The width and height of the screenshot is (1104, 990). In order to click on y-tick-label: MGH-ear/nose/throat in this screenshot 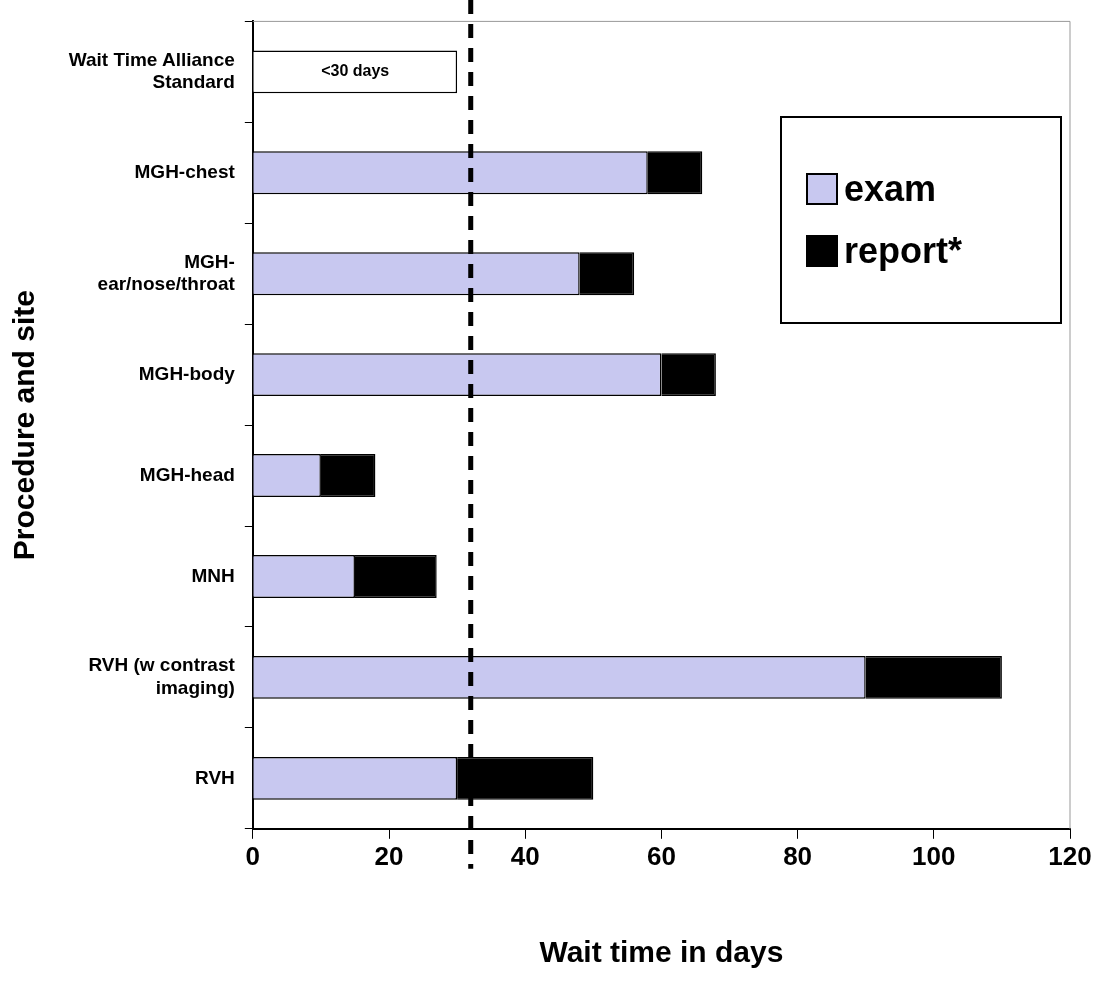, I will do `click(166, 272)`.